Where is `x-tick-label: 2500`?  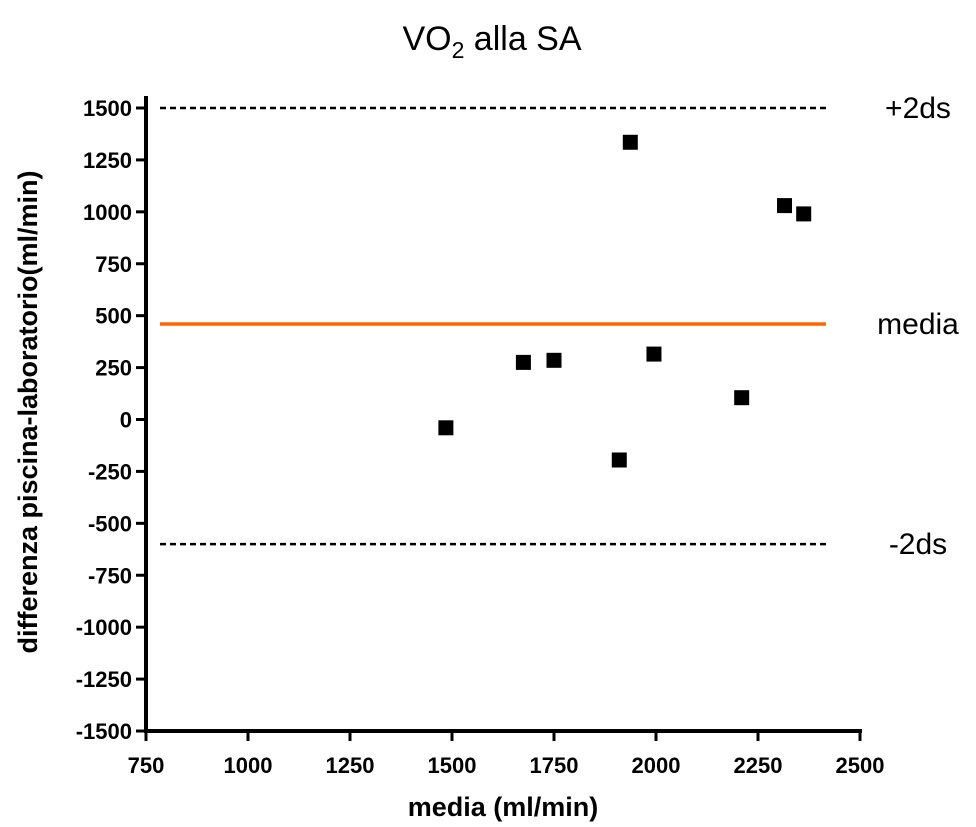
x-tick-label: 2500 is located at coordinates (860, 765).